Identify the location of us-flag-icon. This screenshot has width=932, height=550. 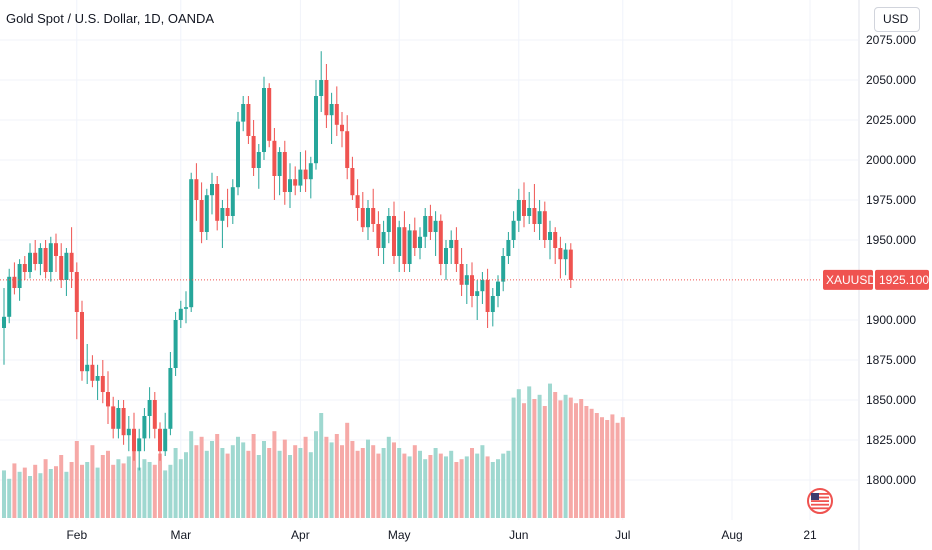
(820, 501).